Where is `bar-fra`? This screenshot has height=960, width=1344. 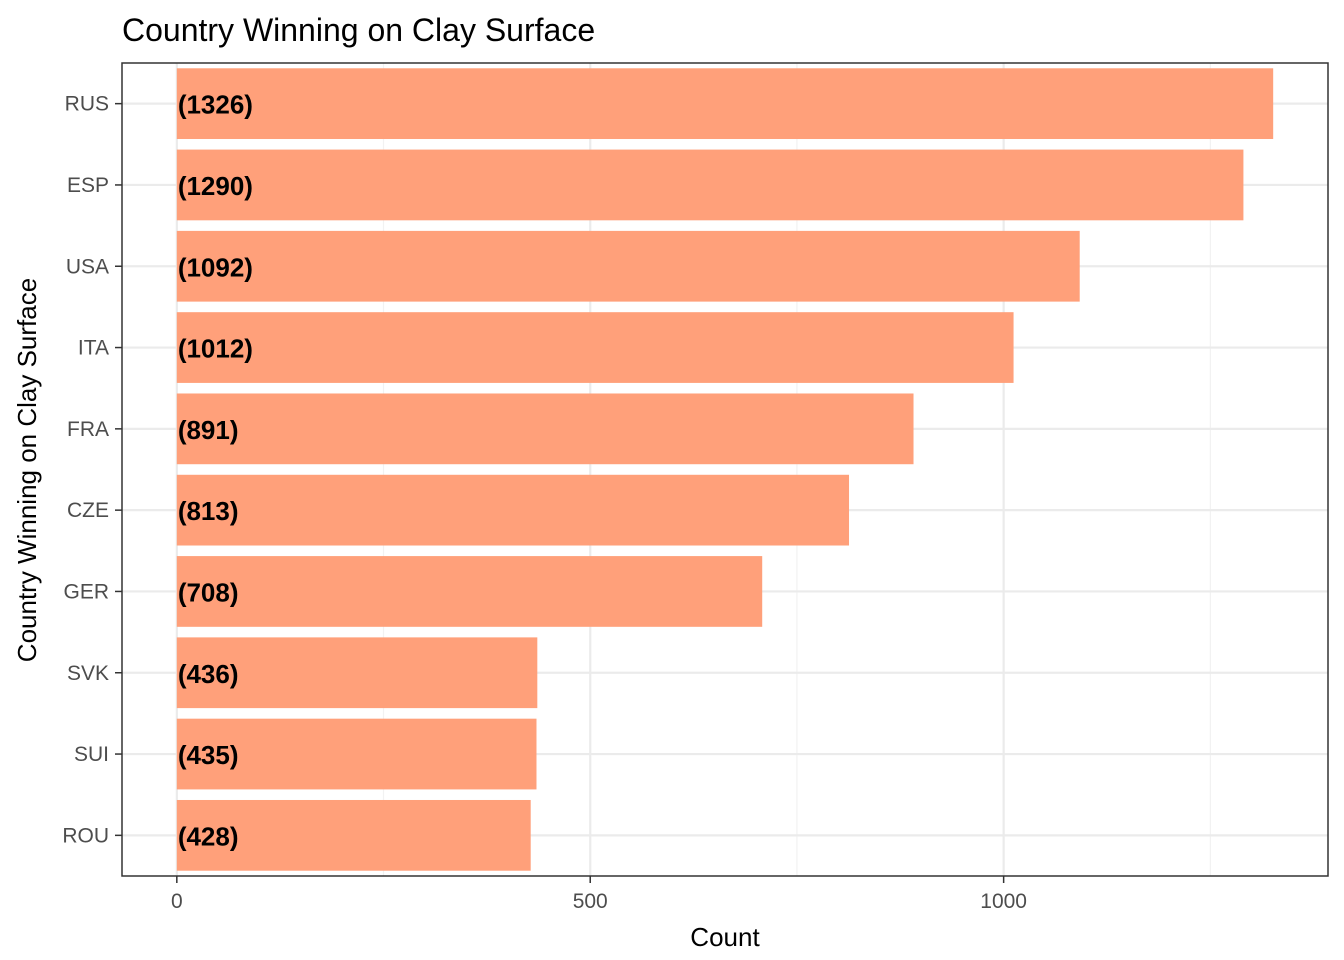
bar-fra is located at coordinates (545, 429).